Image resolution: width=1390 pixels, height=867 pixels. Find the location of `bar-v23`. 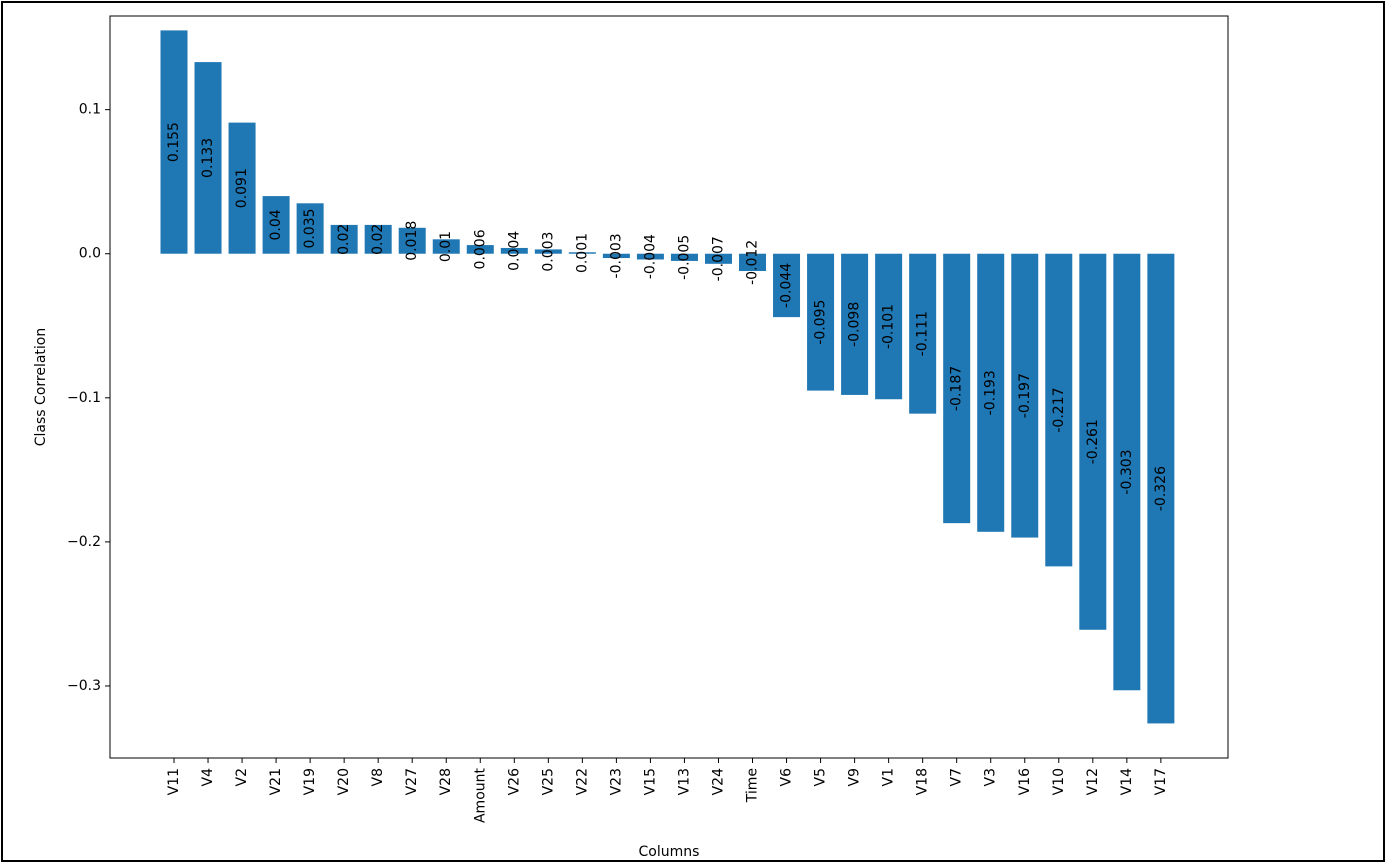

bar-v23 is located at coordinates (616, 256).